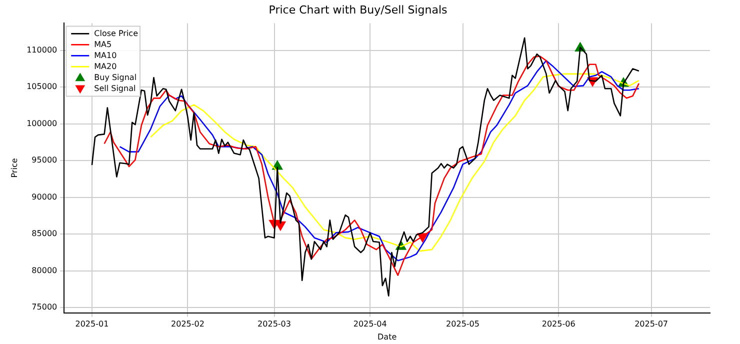  Describe the element at coordinates (103, 44) in the screenshot. I see `legend-label: MA5` at that location.